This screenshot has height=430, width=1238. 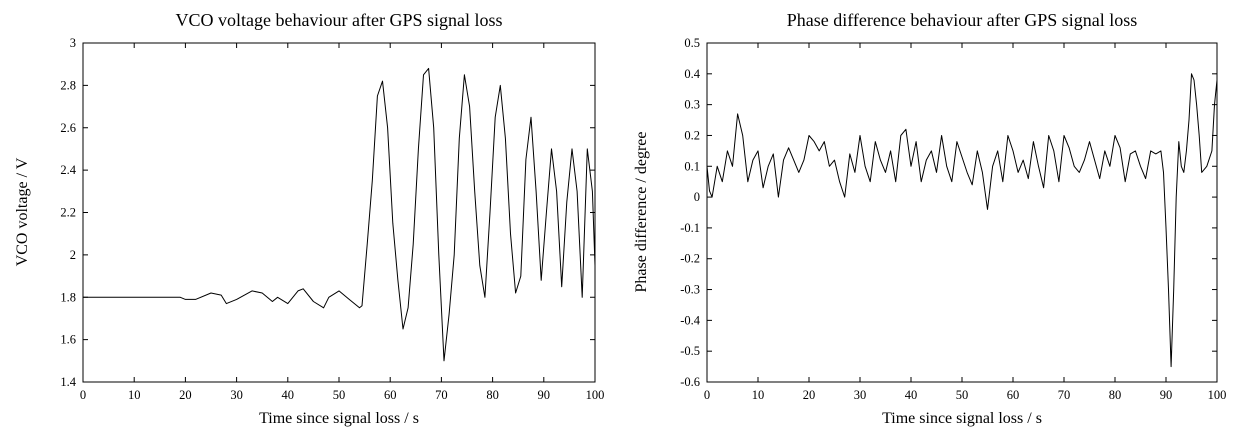 I want to click on phase-y-tick-label: -0.1, so click(x=690, y=228).